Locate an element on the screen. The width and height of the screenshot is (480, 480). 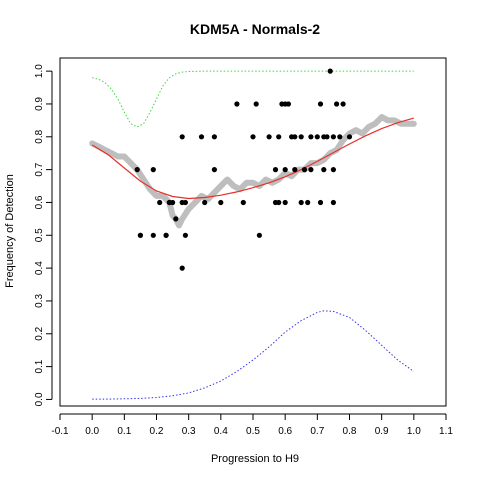
y-tick-label: 0.9 is located at coordinates (39, 104).